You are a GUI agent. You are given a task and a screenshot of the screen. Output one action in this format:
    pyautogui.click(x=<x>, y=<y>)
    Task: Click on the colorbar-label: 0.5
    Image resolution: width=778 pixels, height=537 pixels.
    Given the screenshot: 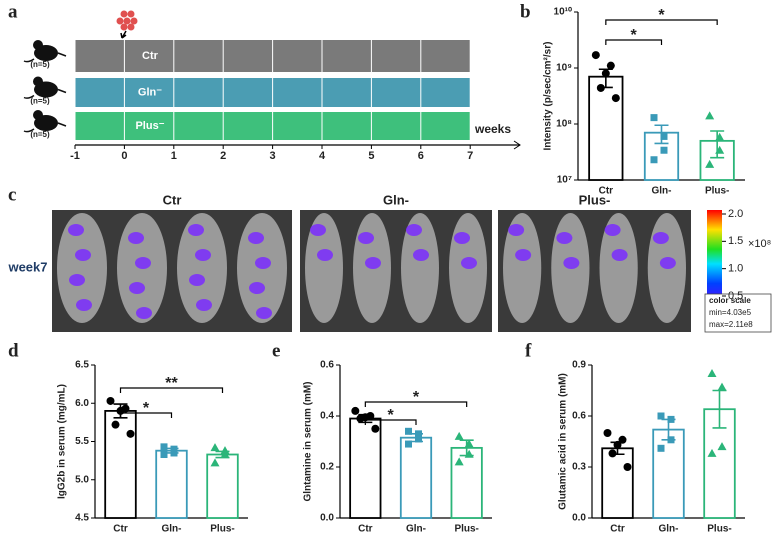 What is the action you would take?
    pyautogui.click(x=735, y=296)
    